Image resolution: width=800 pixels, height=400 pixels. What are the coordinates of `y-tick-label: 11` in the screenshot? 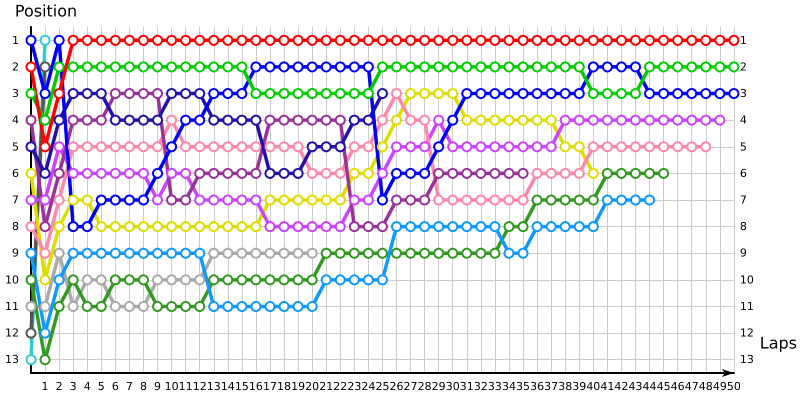 It's located at (12, 306).